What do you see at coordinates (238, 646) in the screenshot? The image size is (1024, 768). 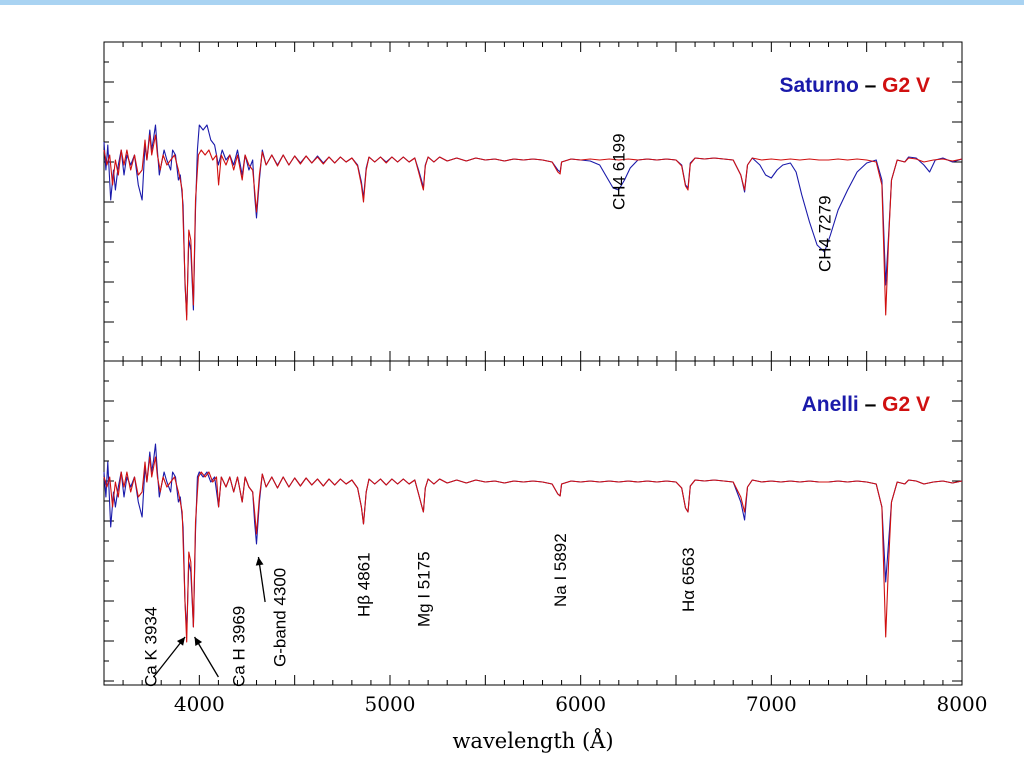 I see `line-annotation: Ca H 3969` at bounding box center [238, 646].